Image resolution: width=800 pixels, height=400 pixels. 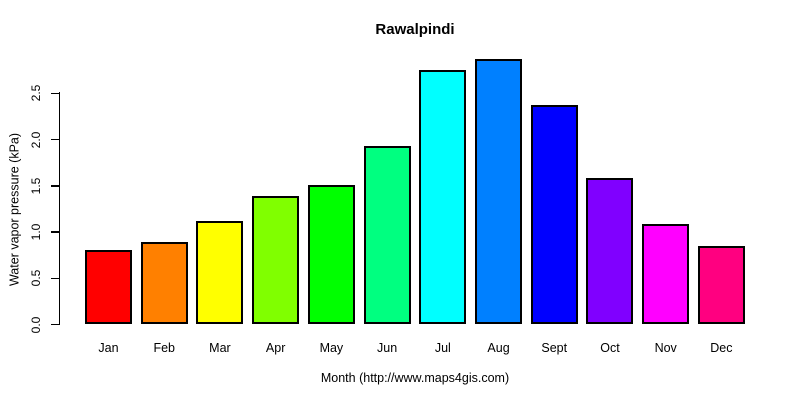 What do you see at coordinates (666, 274) in the screenshot?
I see `bar-nov` at bounding box center [666, 274].